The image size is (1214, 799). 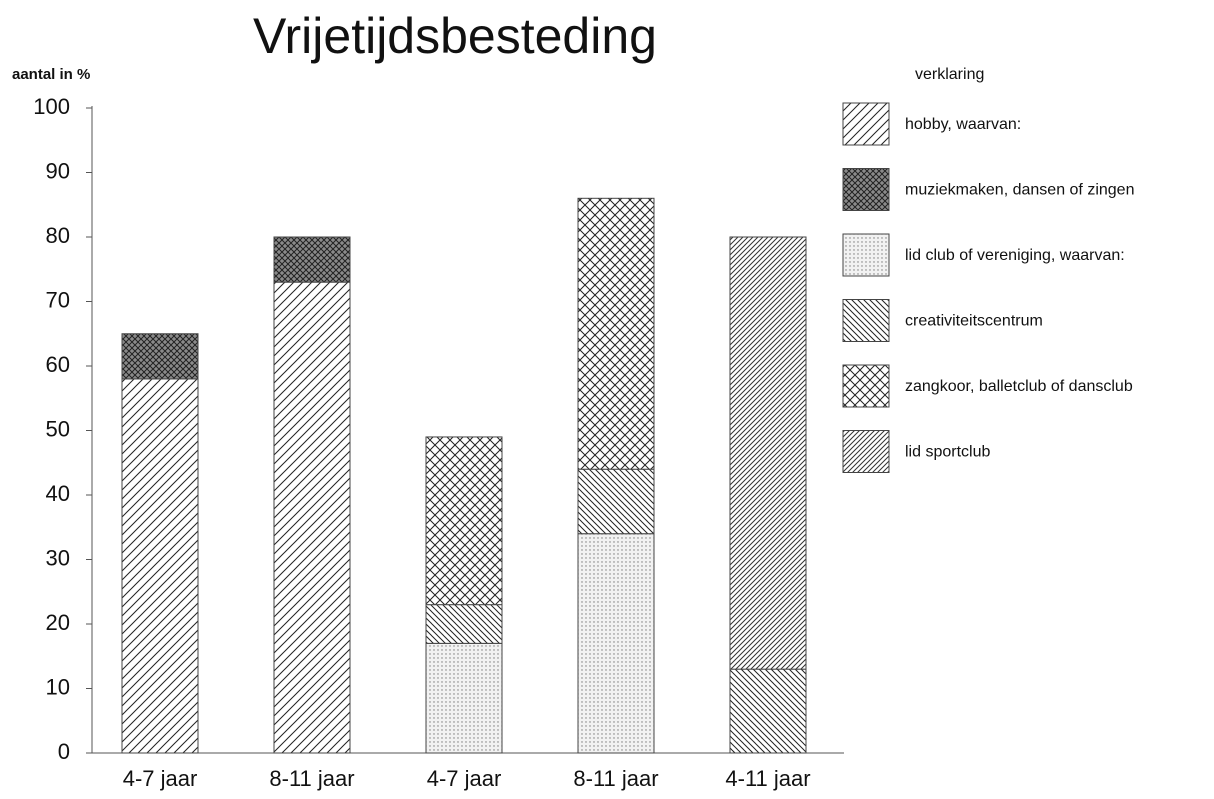 I want to click on y-tick-label: 80, so click(x=58, y=235).